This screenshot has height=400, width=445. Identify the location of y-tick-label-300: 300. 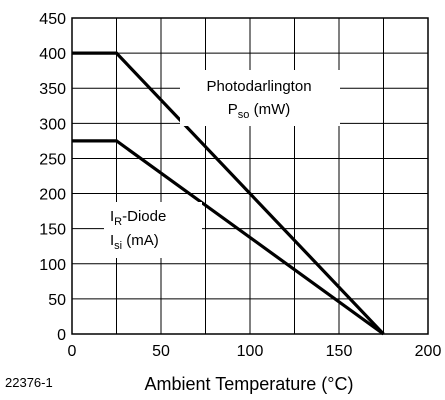
(52, 124).